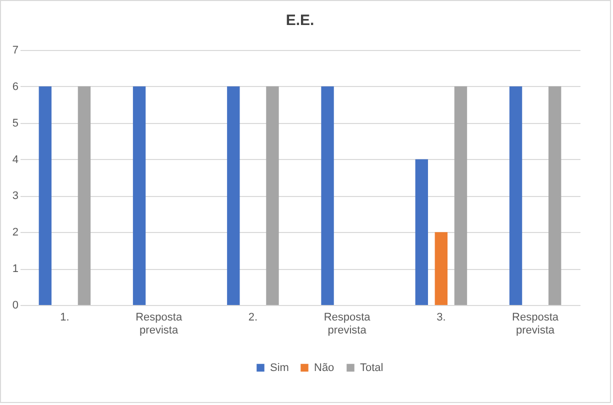 This screenshot has height=405, width=613. Describe the element at coordinates (15, 50) in the screenshot. I see `y-tick-label: 7` at that location.